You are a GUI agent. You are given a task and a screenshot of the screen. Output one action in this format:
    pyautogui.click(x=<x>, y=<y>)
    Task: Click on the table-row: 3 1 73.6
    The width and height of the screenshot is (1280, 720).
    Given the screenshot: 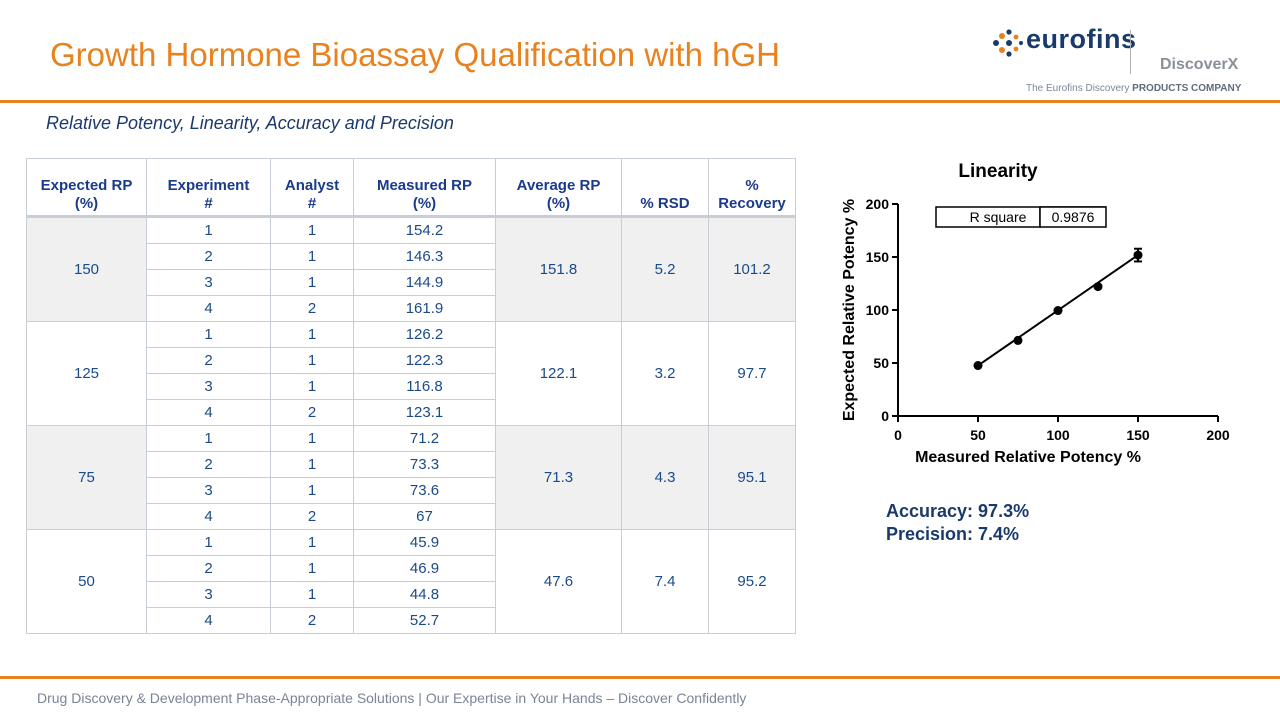 What is the action you would take?
    pyautogui.click(x=411, y=490)
    